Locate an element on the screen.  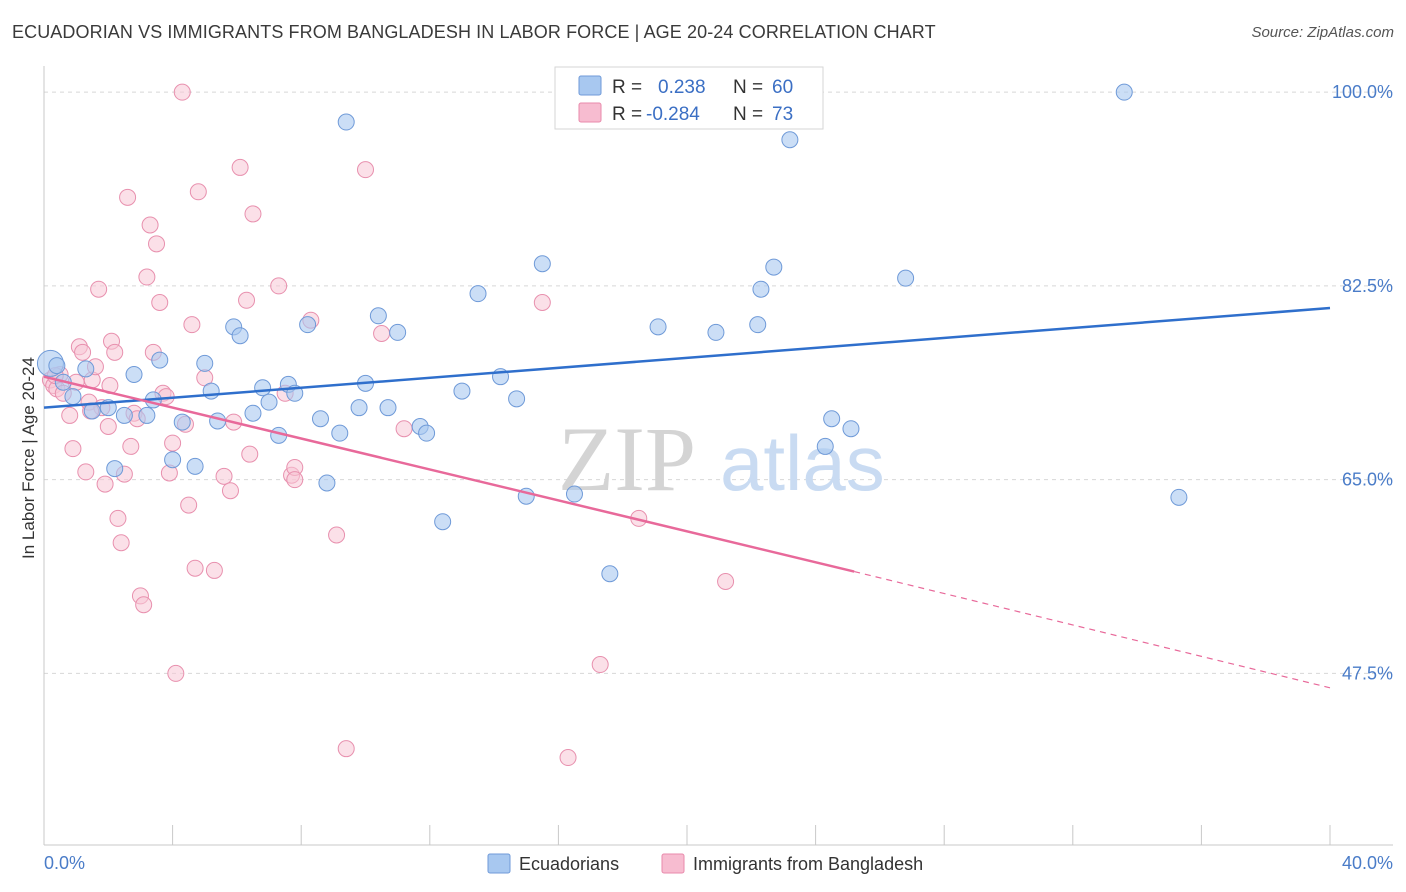
legend-n-value: 73 is located at coordinates (782, 114).